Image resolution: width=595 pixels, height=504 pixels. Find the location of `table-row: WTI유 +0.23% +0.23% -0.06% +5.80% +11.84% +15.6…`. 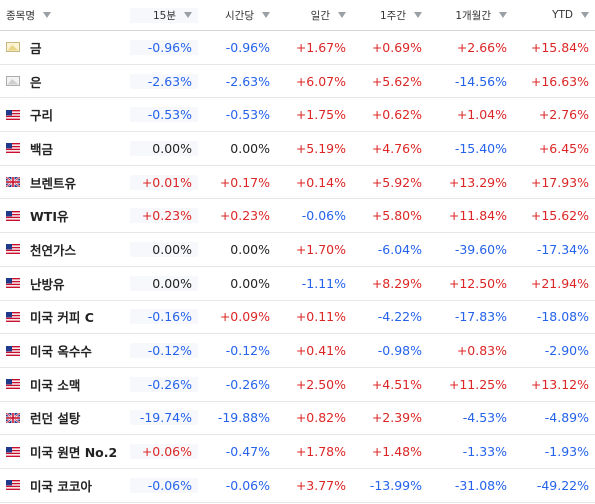

table-row: WTI유 +0.23% +0.23% -0.06% +5.80% +11.84% +15.6… is located at coordinates (297, 216).